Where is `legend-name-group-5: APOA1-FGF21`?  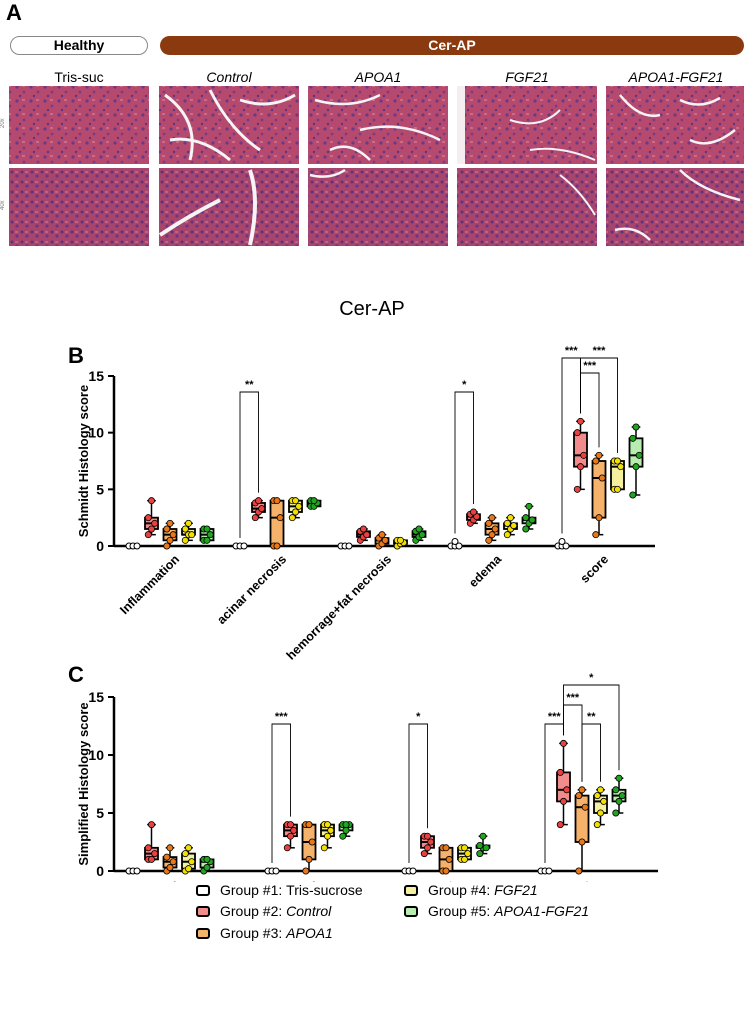 legend-name-group-5: APOA1-FGF21 is located at coordinates (542, 911).